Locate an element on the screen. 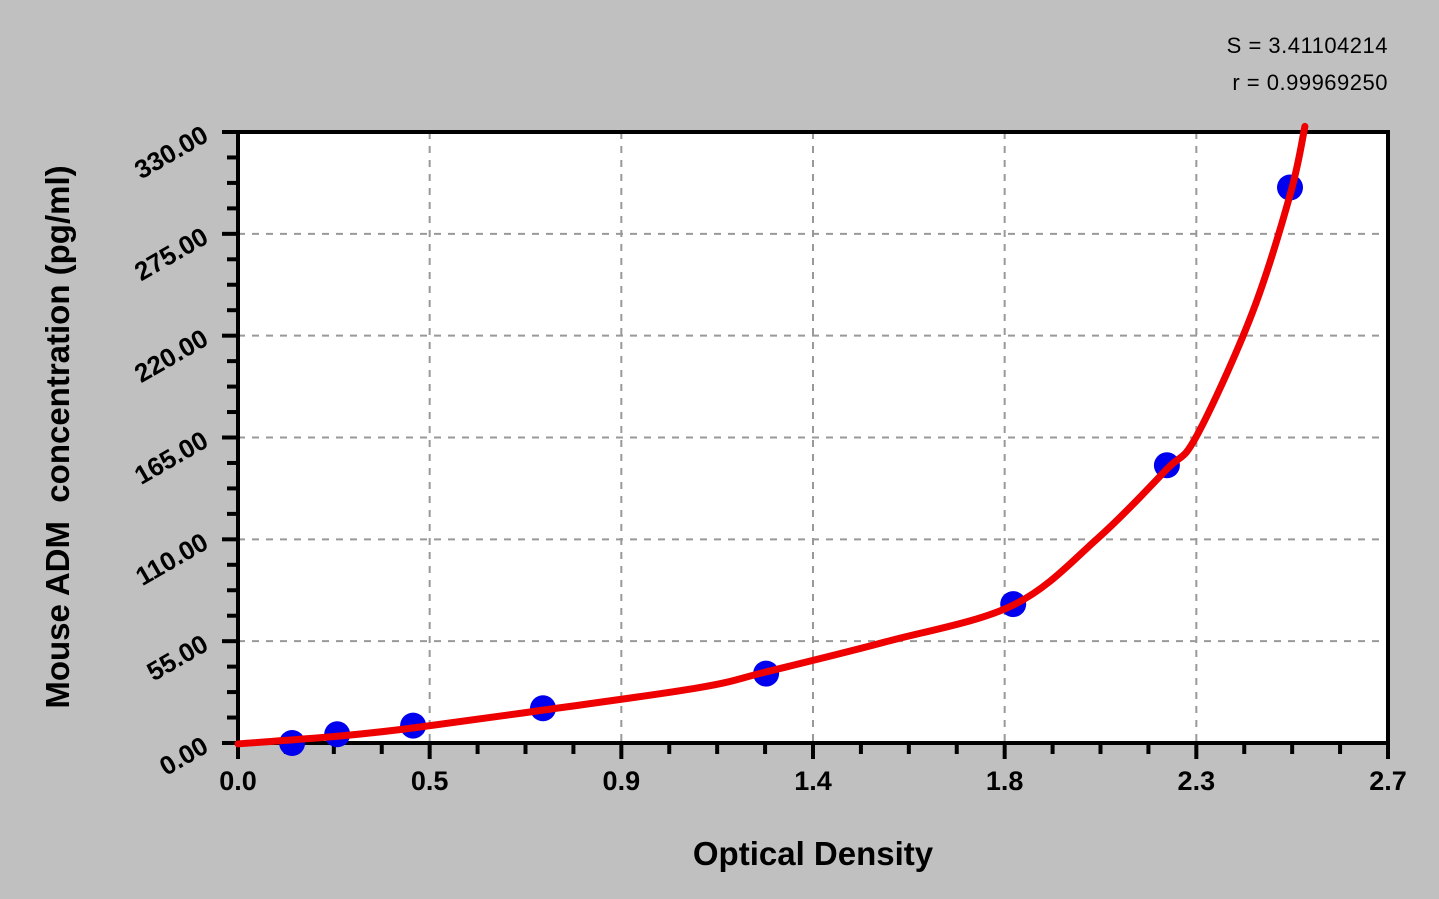  fit-stat-s: S = 3.41104214 is located at coordinates (1307, 45).